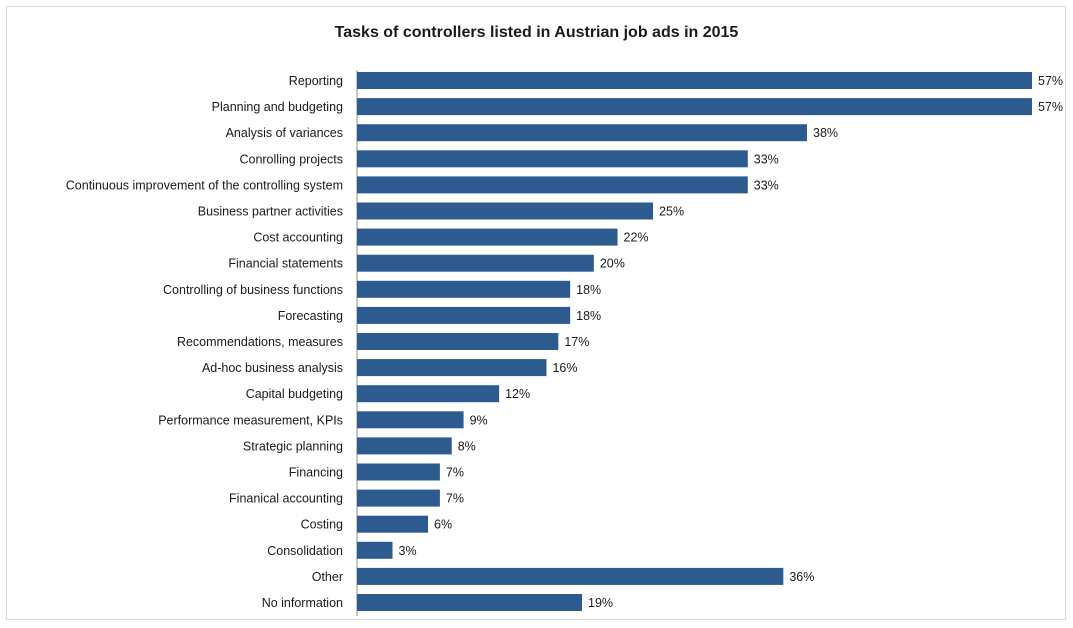 This screenshot has width=1073, height=628. I want to click on category-label: Analysis of variances, so click(284, 133).